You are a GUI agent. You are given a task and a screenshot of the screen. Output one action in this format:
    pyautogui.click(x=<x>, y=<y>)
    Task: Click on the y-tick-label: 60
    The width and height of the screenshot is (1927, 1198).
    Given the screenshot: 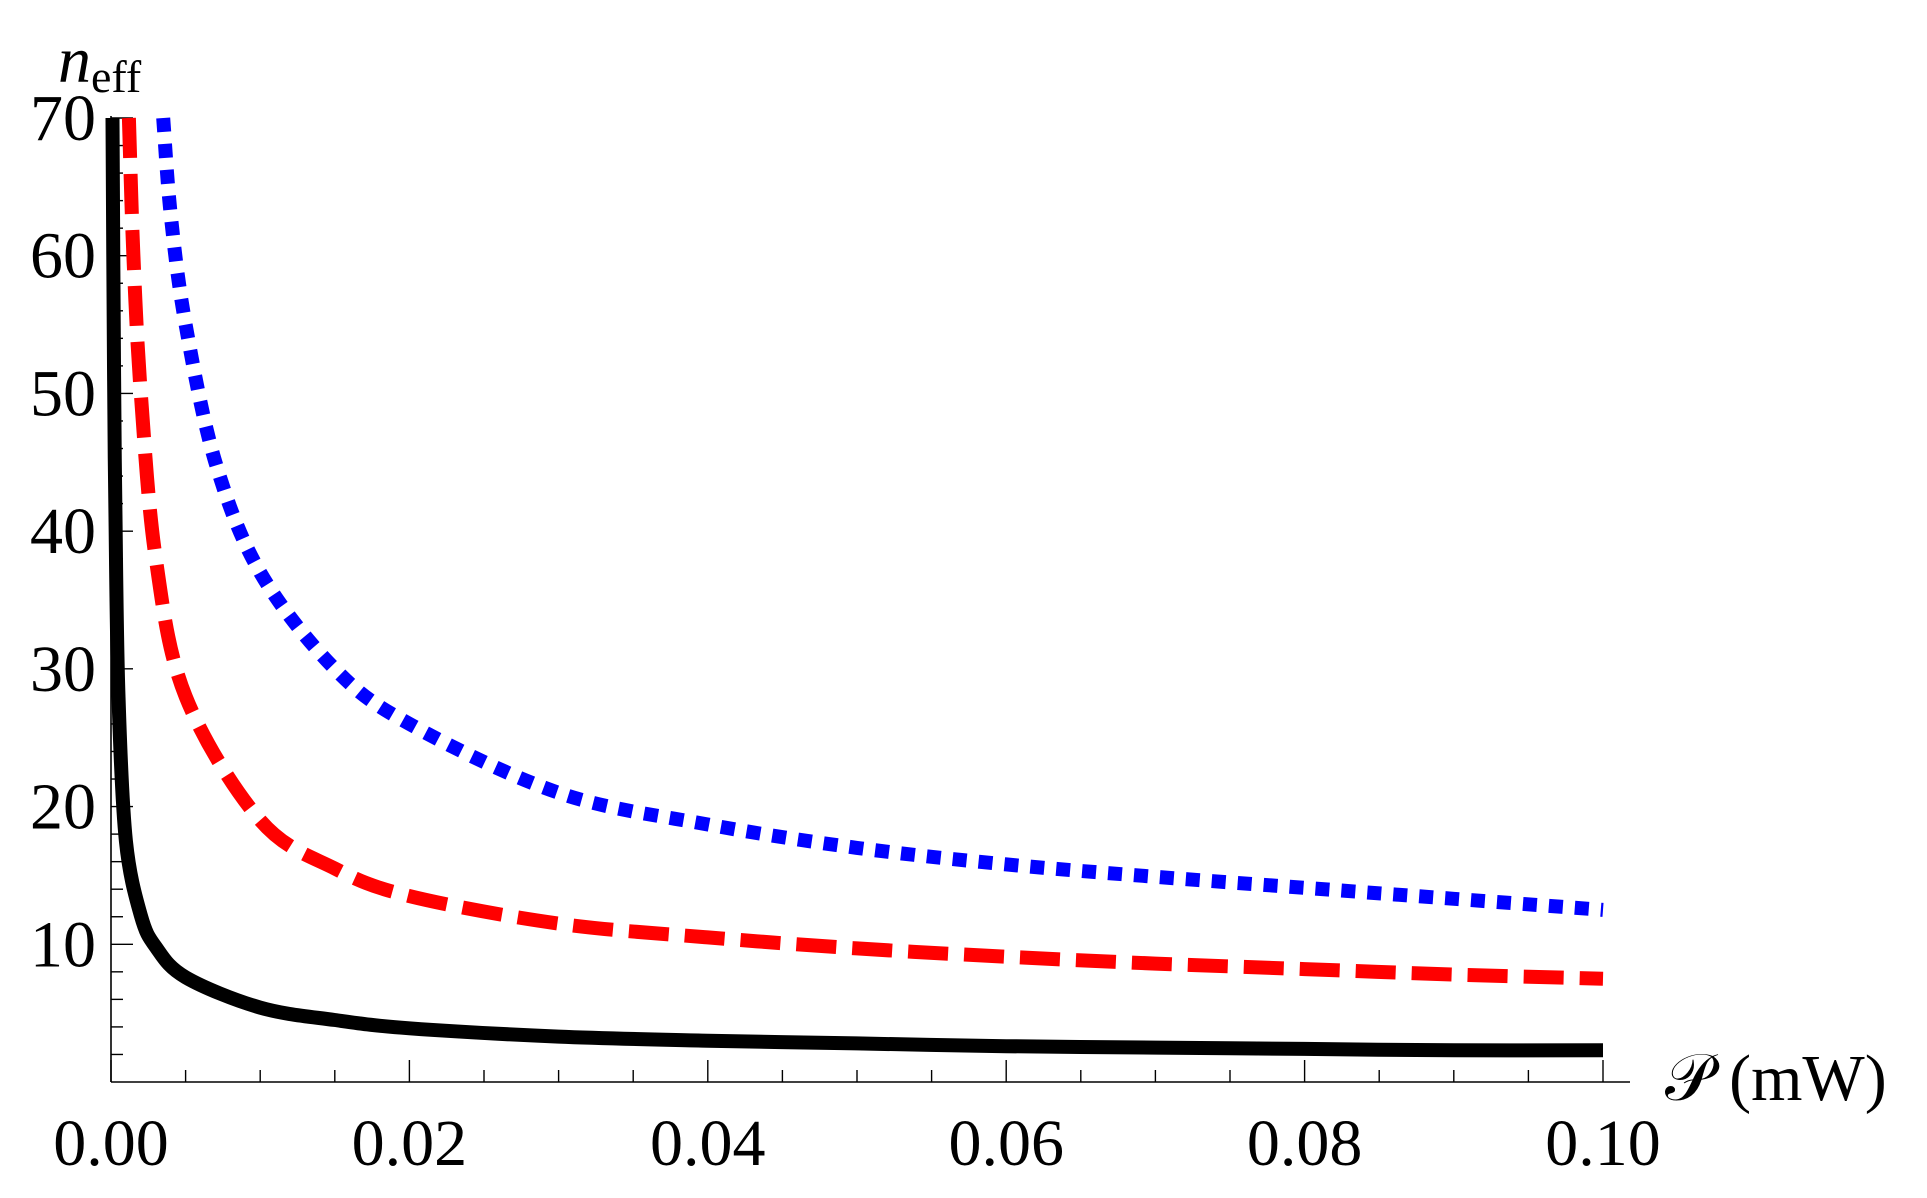 What is the action you would take?
    pyautogui.click(x=63, y=256)
    